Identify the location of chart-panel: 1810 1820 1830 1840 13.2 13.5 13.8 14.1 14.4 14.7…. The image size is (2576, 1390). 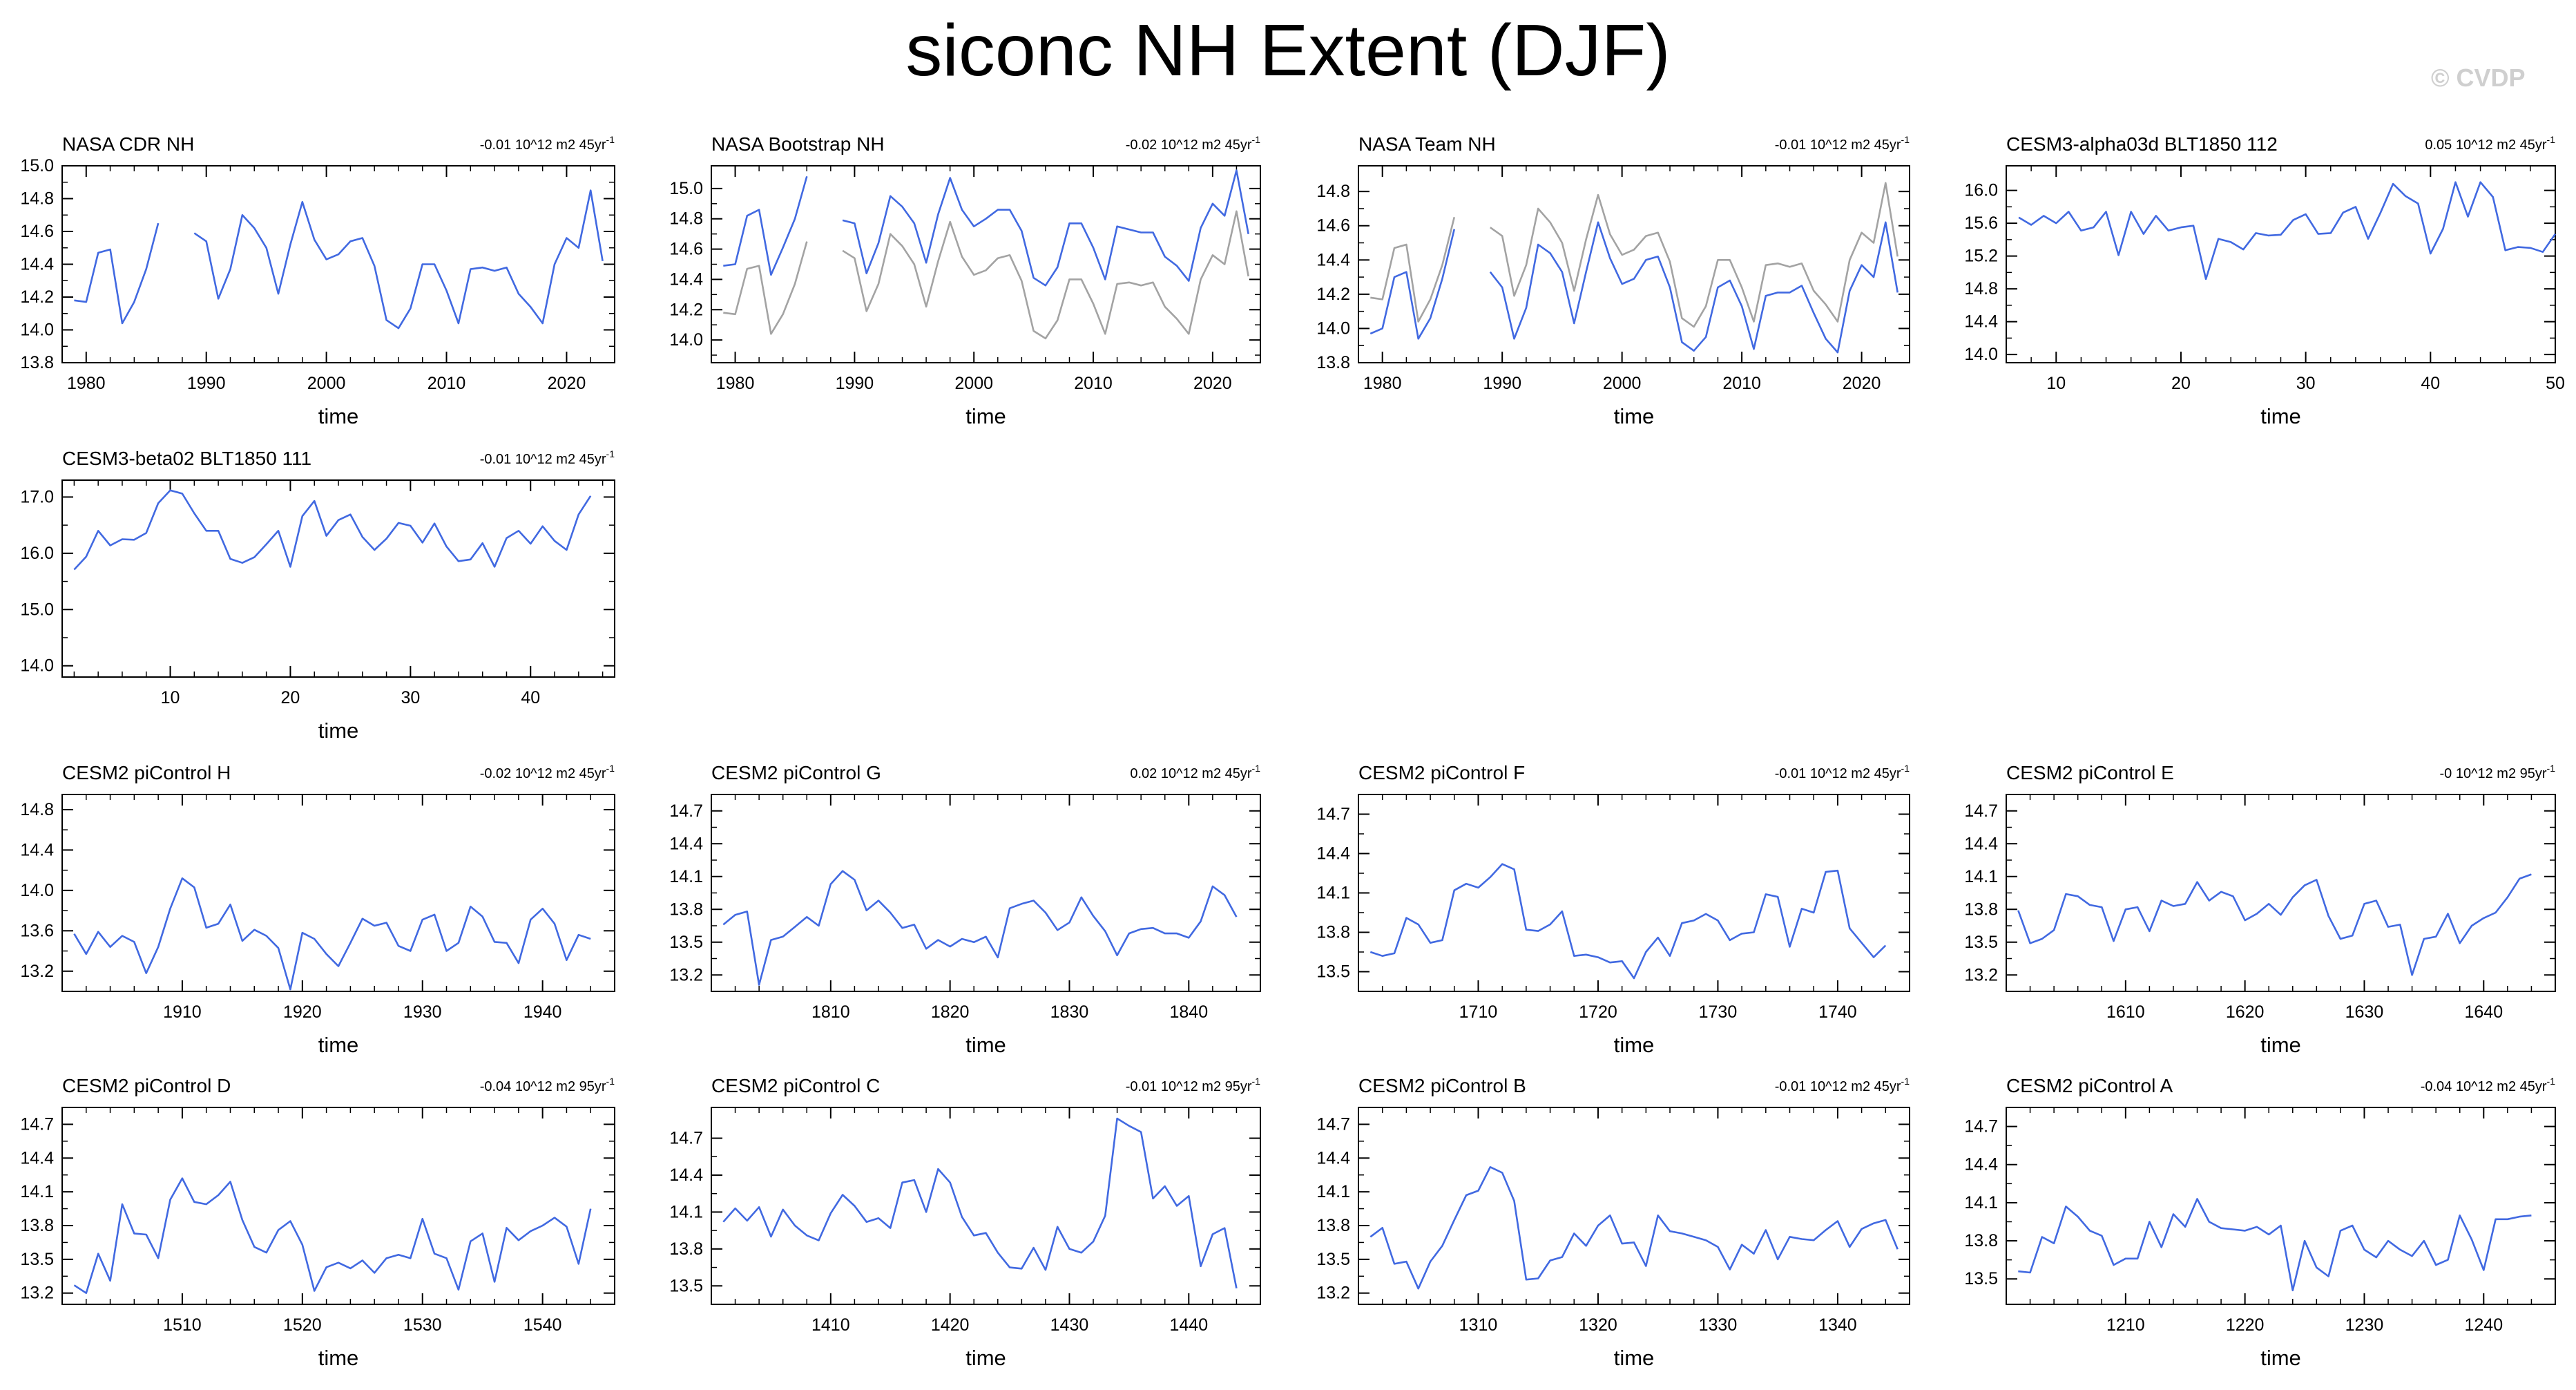
(965, 909).